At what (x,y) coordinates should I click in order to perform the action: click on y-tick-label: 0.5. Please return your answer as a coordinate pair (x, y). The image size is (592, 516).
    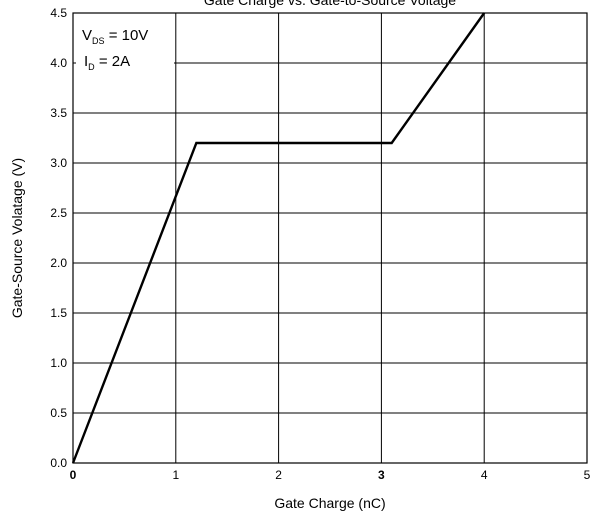
    Looking at the image, I should click on (58, 413).